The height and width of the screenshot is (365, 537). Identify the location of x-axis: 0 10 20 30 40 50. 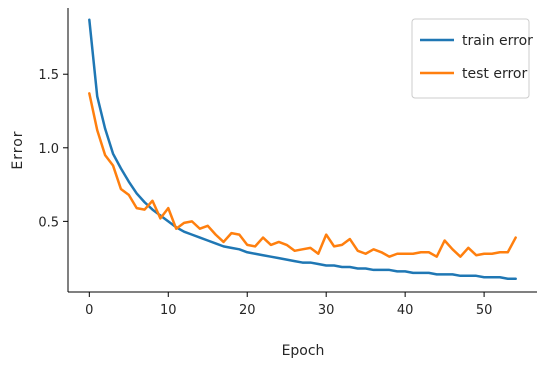
(302, 304).